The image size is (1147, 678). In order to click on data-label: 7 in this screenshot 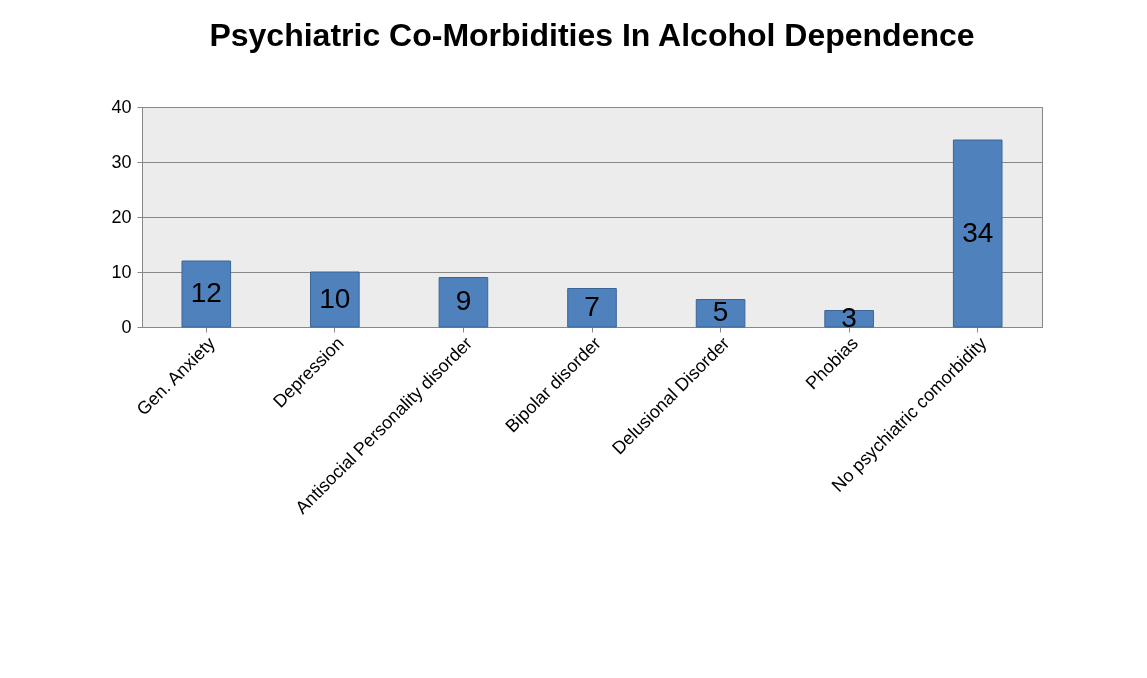, I will do `click(592, 306)`.